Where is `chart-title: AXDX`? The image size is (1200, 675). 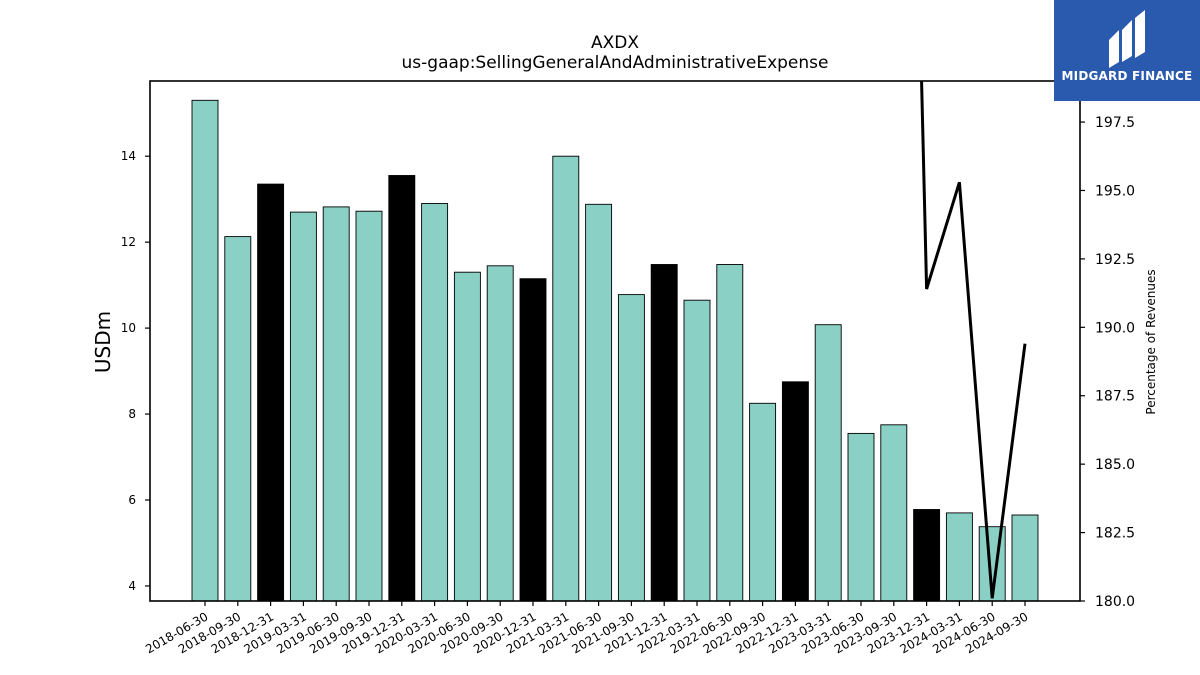
chart-title: AXDX is located at coordinates (615, 43).